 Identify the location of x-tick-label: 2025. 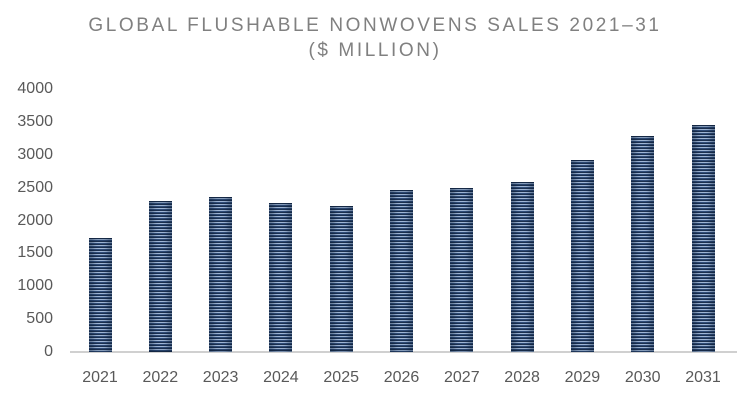
(341, 377).